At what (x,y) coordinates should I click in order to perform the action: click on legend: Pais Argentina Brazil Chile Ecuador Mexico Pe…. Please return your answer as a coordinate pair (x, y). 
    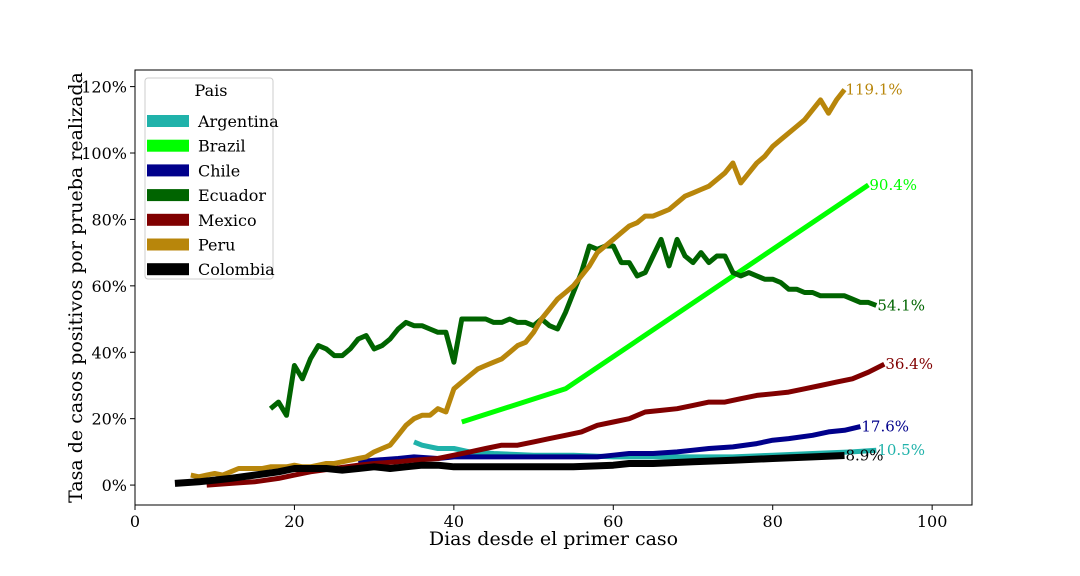
    Looking at the image, I should click on (211, 178).